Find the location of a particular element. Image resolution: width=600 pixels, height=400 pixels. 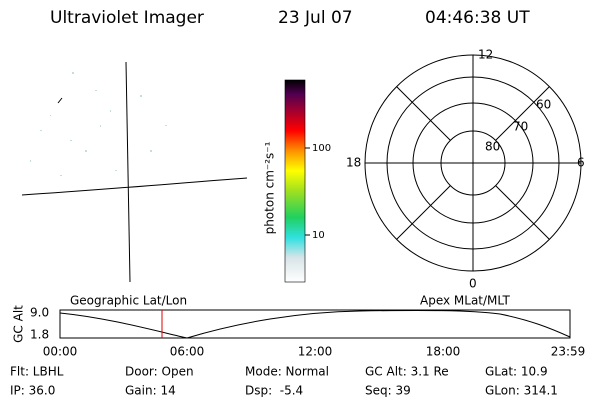

hour-label: 0 is located at coordinates (473, 284).